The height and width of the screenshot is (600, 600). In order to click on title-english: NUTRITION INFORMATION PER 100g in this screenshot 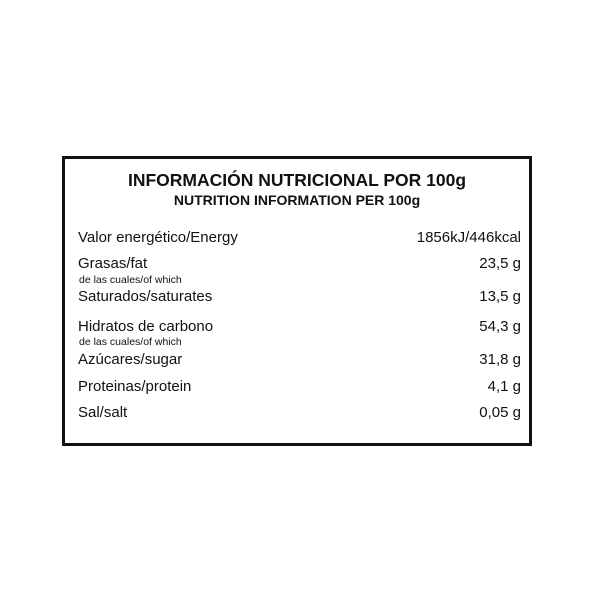, I will do `click(297, 200)`.